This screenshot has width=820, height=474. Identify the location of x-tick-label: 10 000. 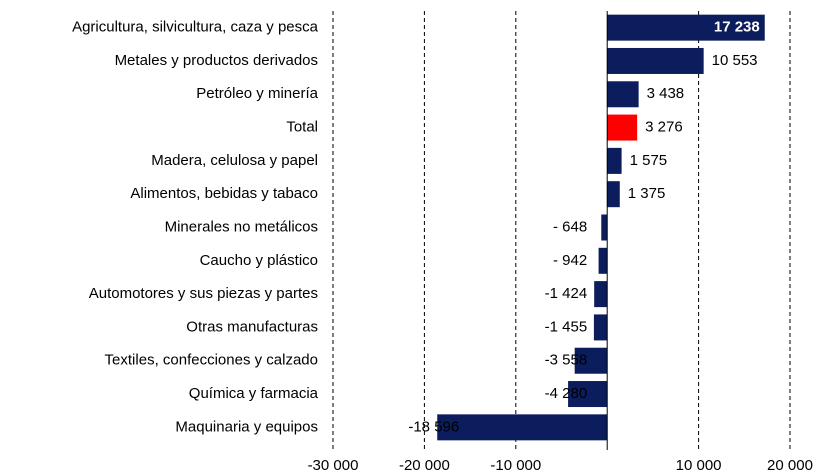
(699, 465).